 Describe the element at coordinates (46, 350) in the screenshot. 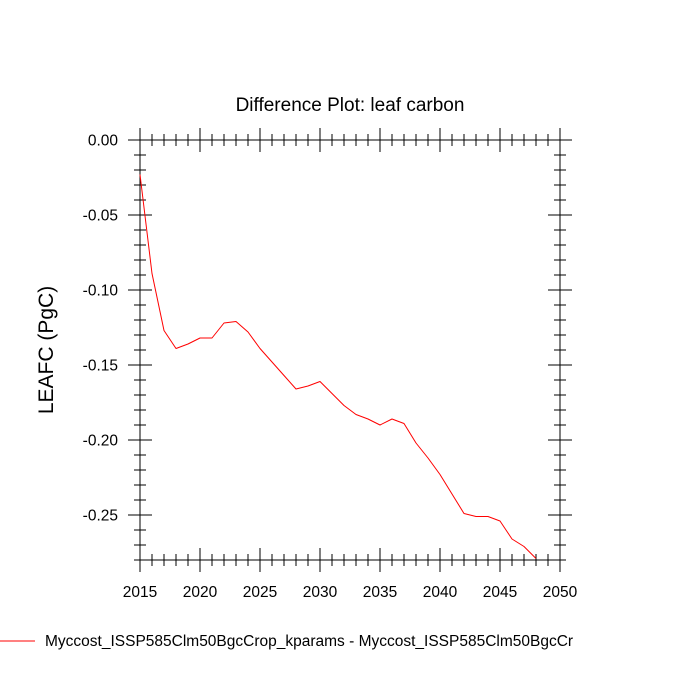

I see `y-axis-label: LEAFC (PgC)` at that location.